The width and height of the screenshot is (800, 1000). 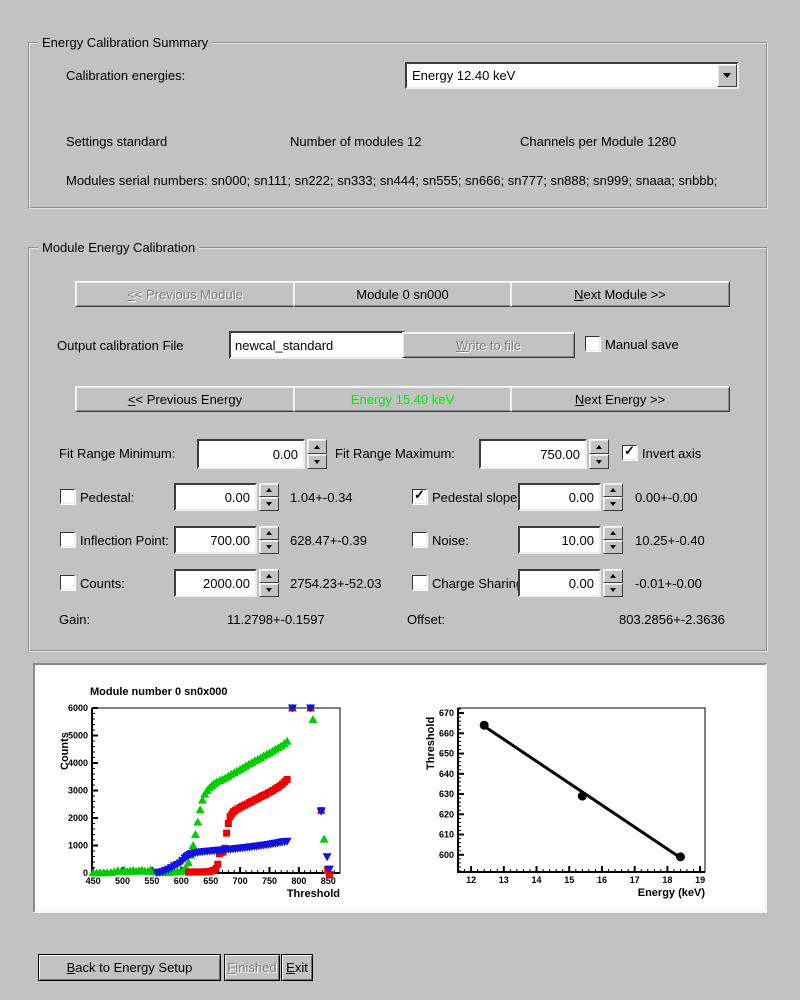 I want to click on charge-sharing-value: 0.00, so click(x=559, y=583).